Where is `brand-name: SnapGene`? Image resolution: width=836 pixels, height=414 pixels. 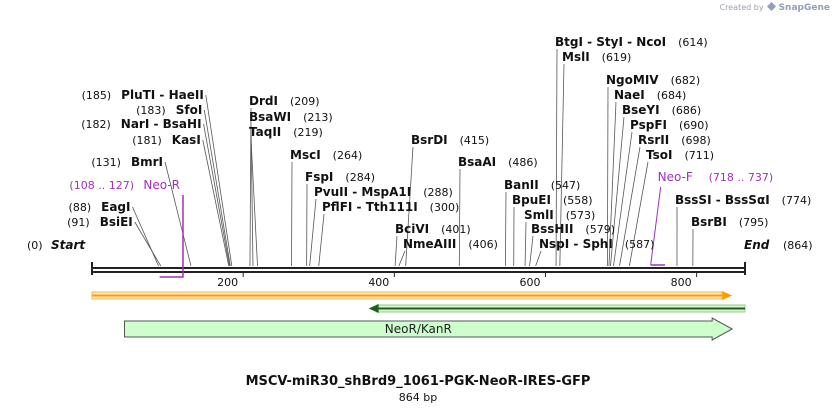
brand-name: SnapGene is located at coordinates (804, 7).